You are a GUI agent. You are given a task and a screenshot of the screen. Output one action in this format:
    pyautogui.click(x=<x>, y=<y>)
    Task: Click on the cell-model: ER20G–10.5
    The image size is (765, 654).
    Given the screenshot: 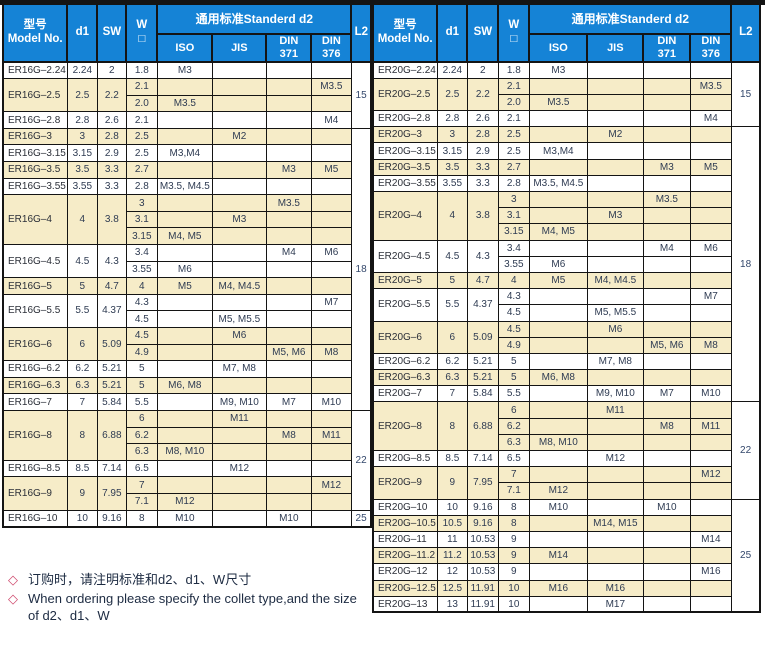 What is the action you would take?
    pyautogui.click(x=405, y=523)
    